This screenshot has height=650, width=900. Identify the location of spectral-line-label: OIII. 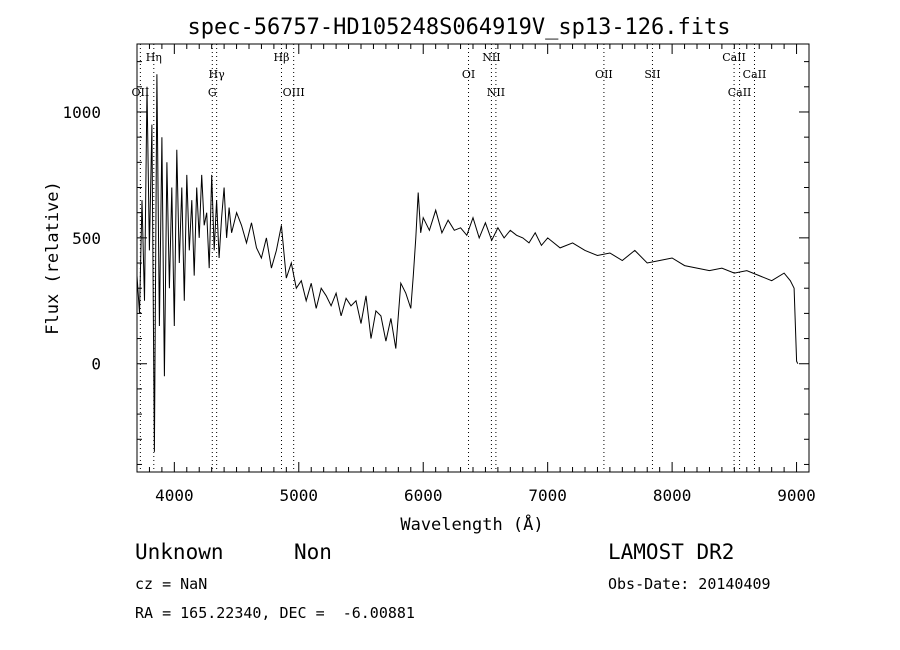
(294, 92).